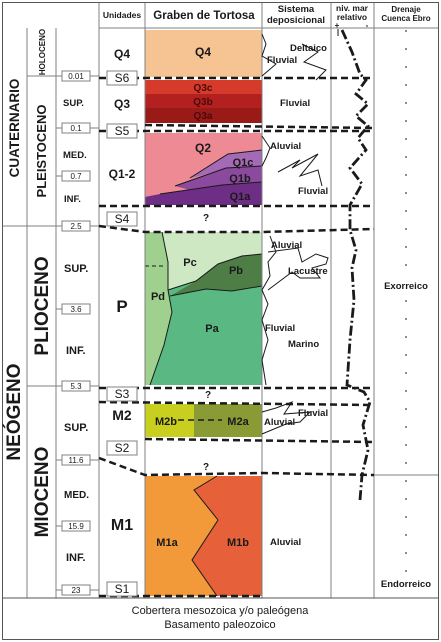  Describe the element at coordinates (240, 179) in the screenshot. I see `label-q1b: Q1b` at that location.